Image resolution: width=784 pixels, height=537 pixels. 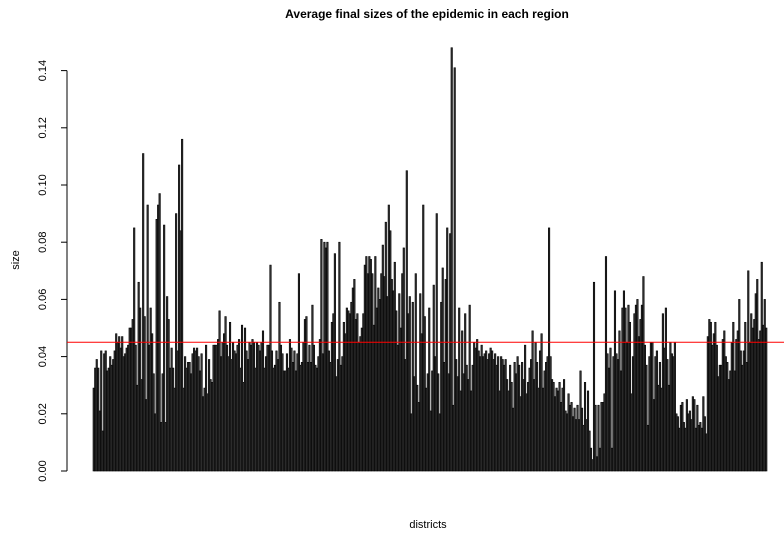 I want to click on y-tick-label: 0.02, so click(x=43, y=413).